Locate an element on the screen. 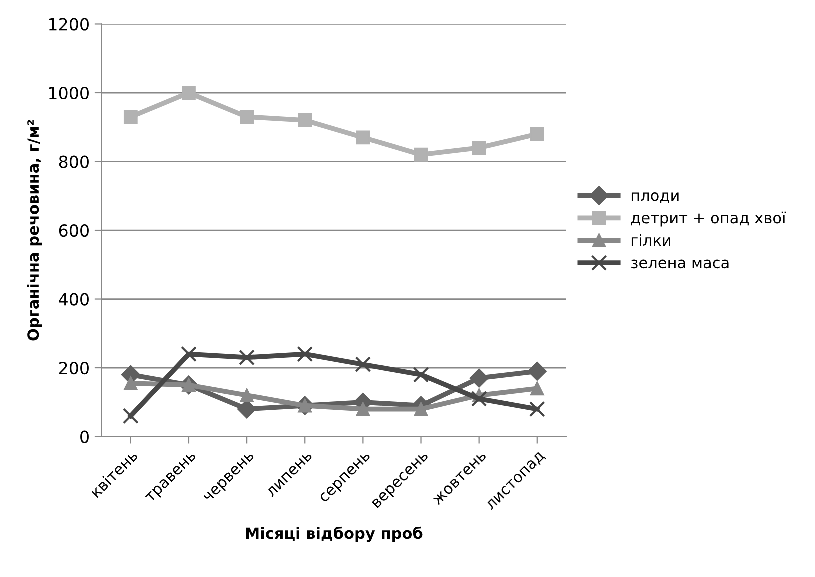 This screenshot has height=577, width=815. y-tick-label: 0 is located at coordinates (84, 437).